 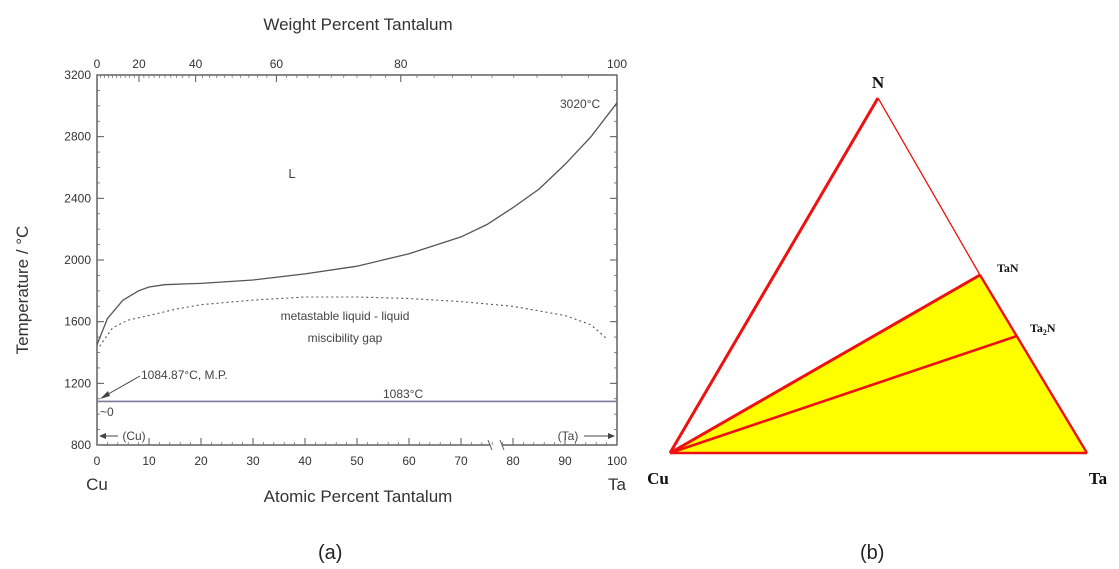 I want to click on top-tick-label: 40, so click(x=196, y=64).